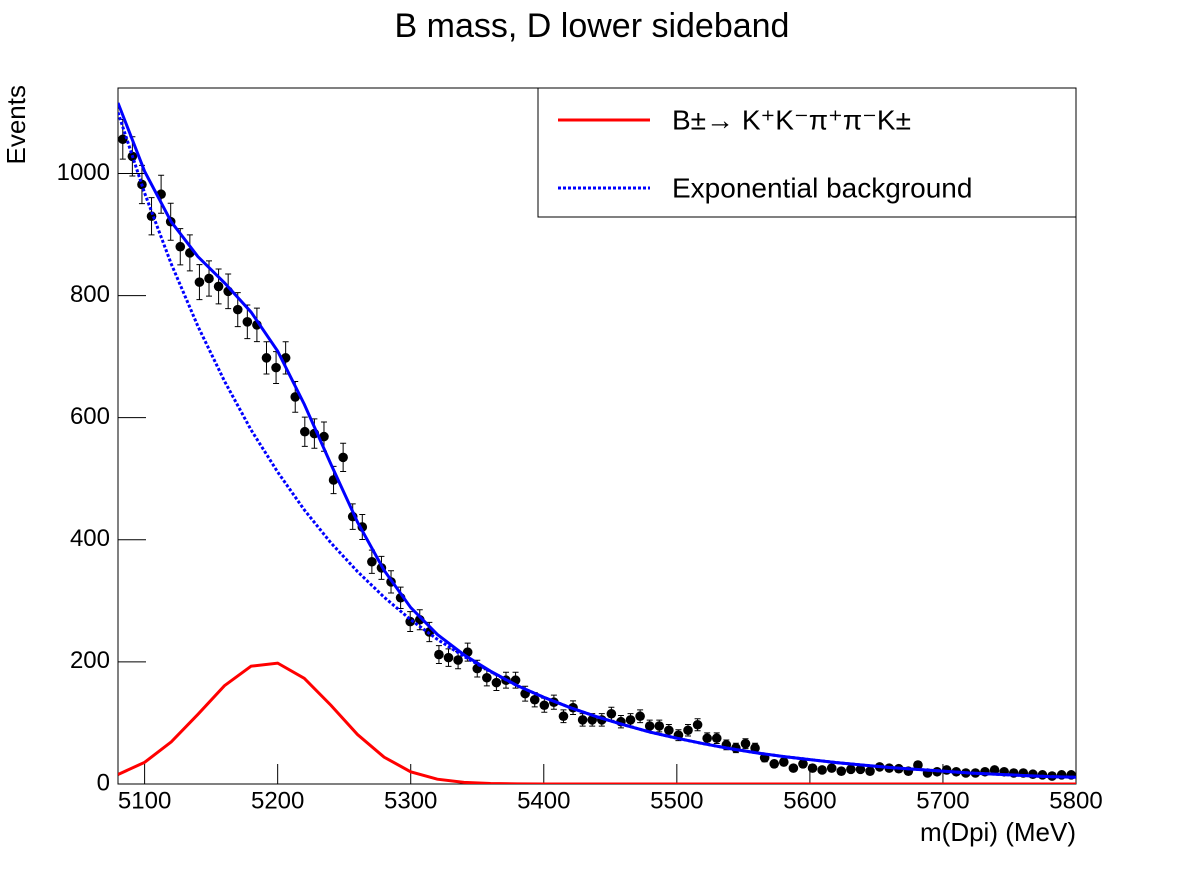 This screenshot has height=872, width=1196. Describe the element at coordinates (998, 832) in the screenshot. I see `x-axis-label: m(Dpi) (MeV)` at that location.